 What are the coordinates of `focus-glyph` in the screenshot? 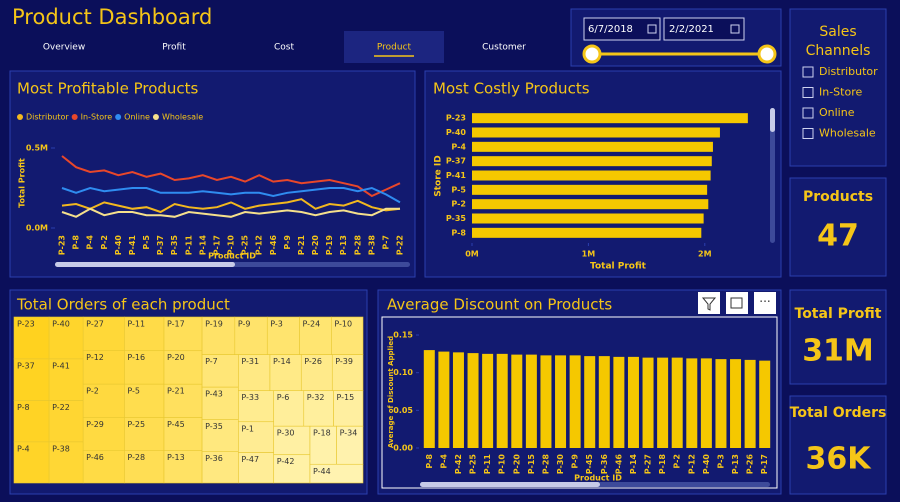 It's located at (736, 303).